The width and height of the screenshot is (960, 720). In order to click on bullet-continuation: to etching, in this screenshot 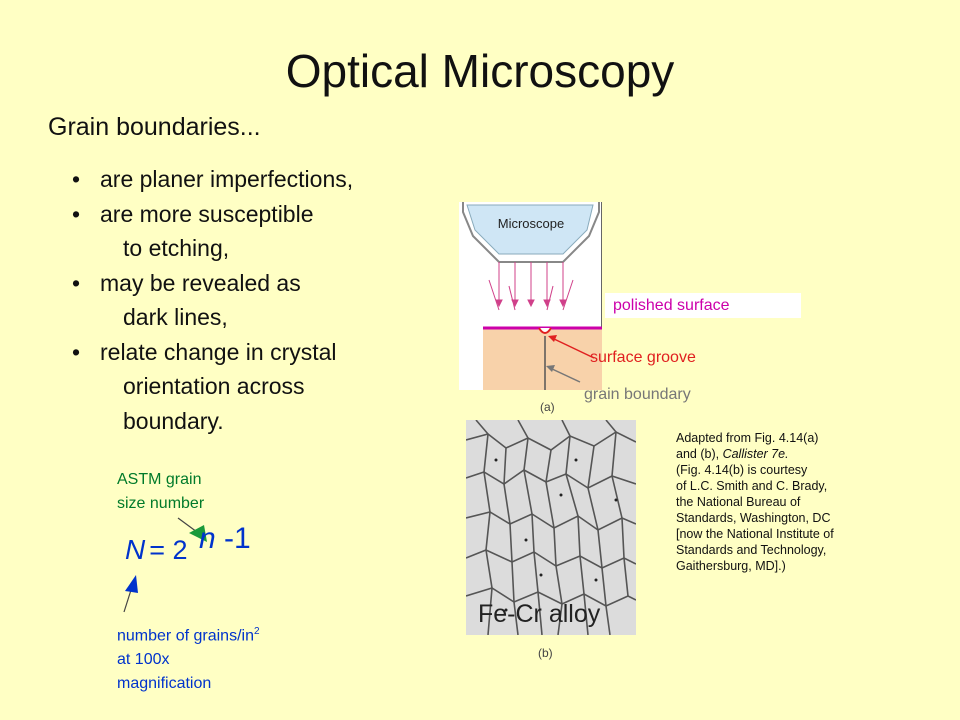, I will do `click(176, 248)`.